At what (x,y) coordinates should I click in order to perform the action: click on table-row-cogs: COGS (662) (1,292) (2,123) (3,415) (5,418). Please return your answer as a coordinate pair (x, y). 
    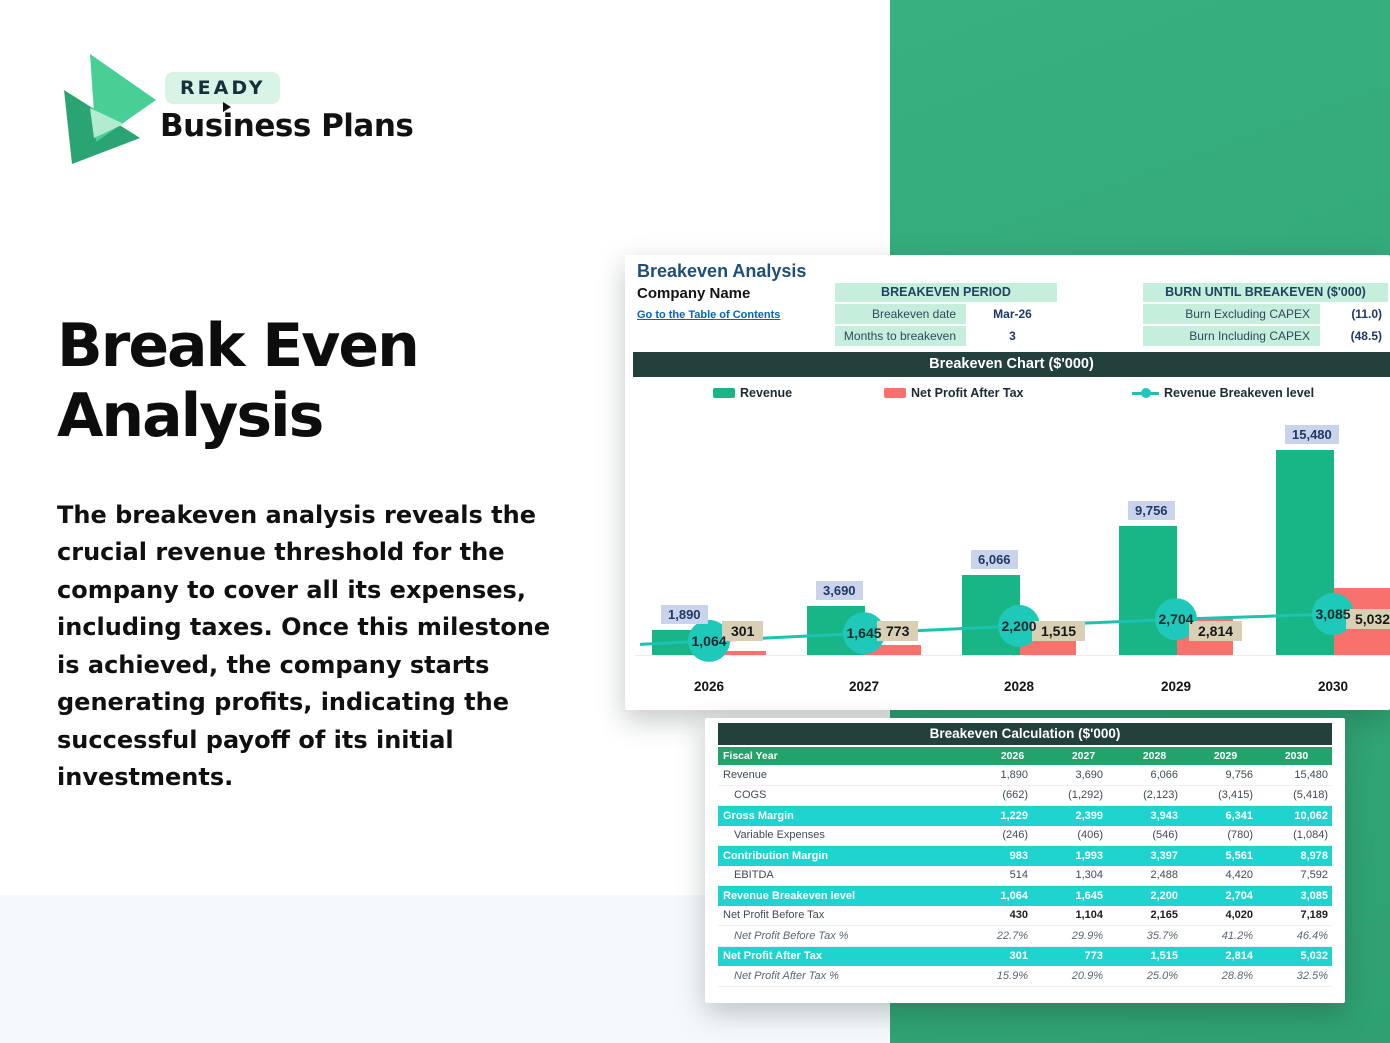
    Looking at the image, I should click on (1025, 796).